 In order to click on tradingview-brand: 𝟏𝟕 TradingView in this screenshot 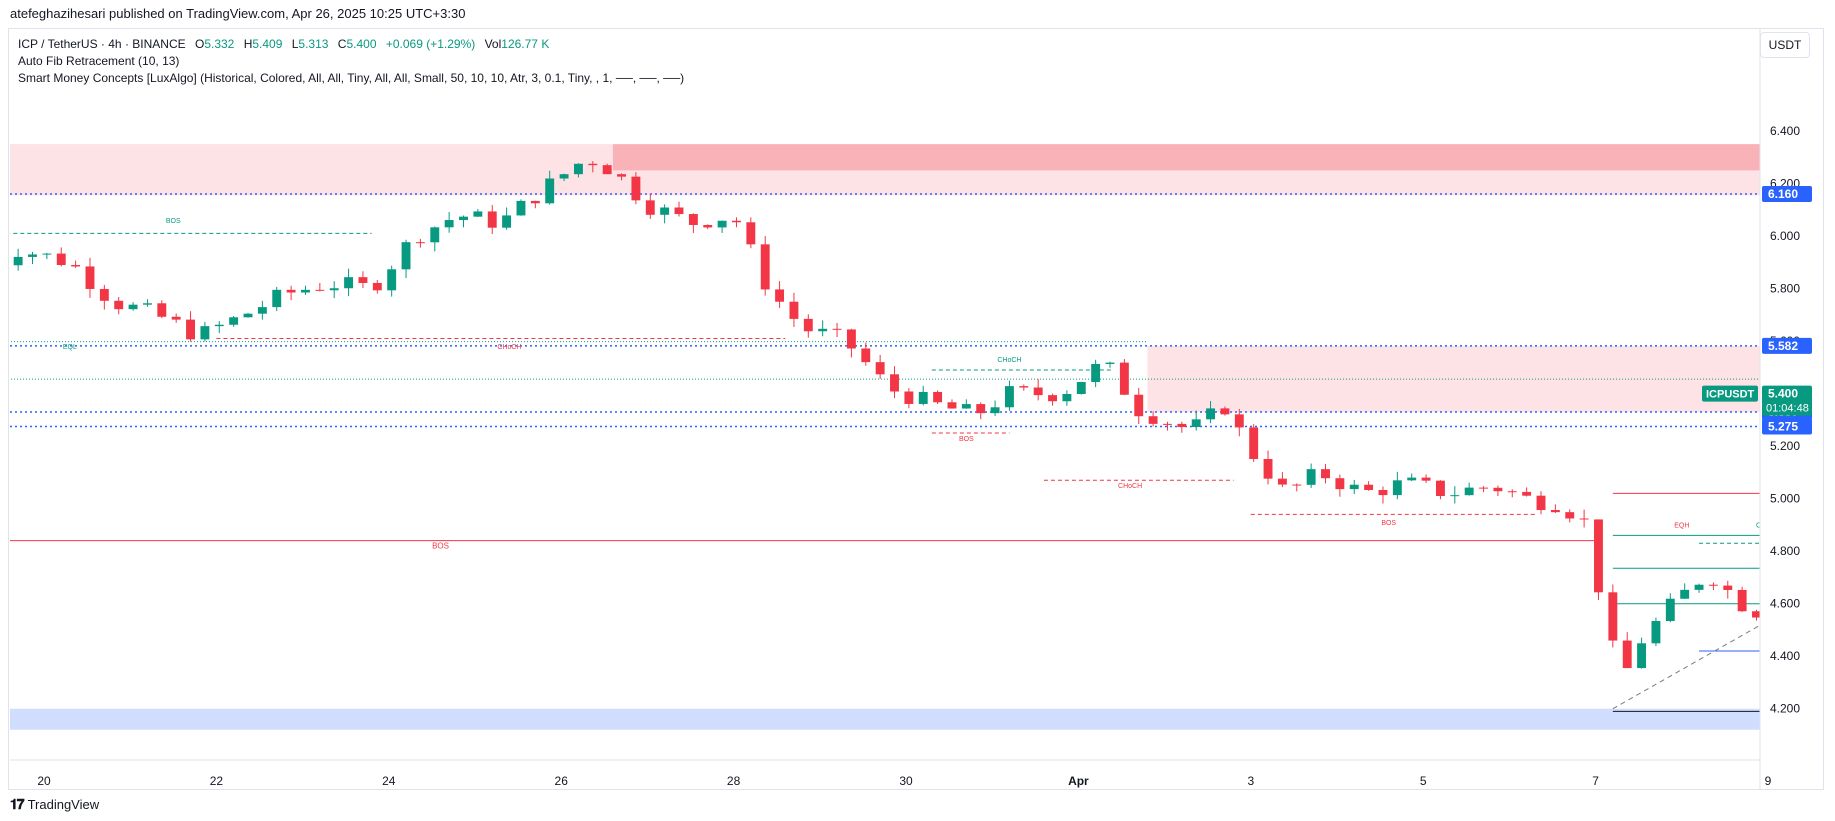, I will do `click(54, 804)`.